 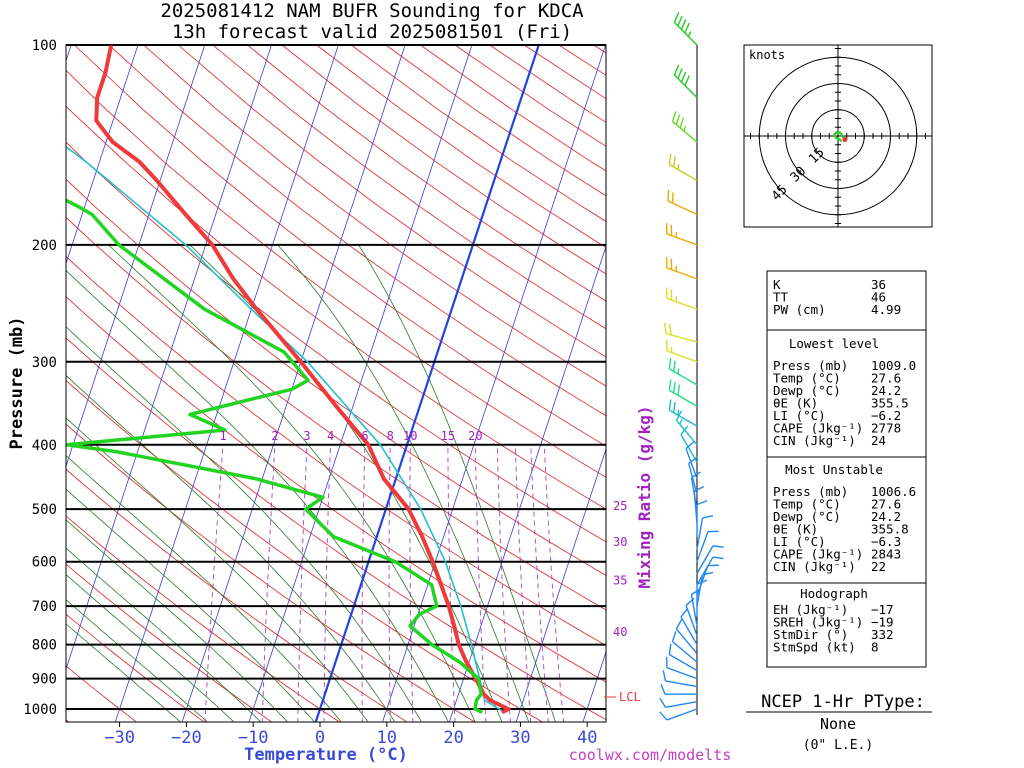 What do you see at coordinates (875, 647) in the screenshot?
I see `table-row-value: 8` at bounding box center [875, 647].